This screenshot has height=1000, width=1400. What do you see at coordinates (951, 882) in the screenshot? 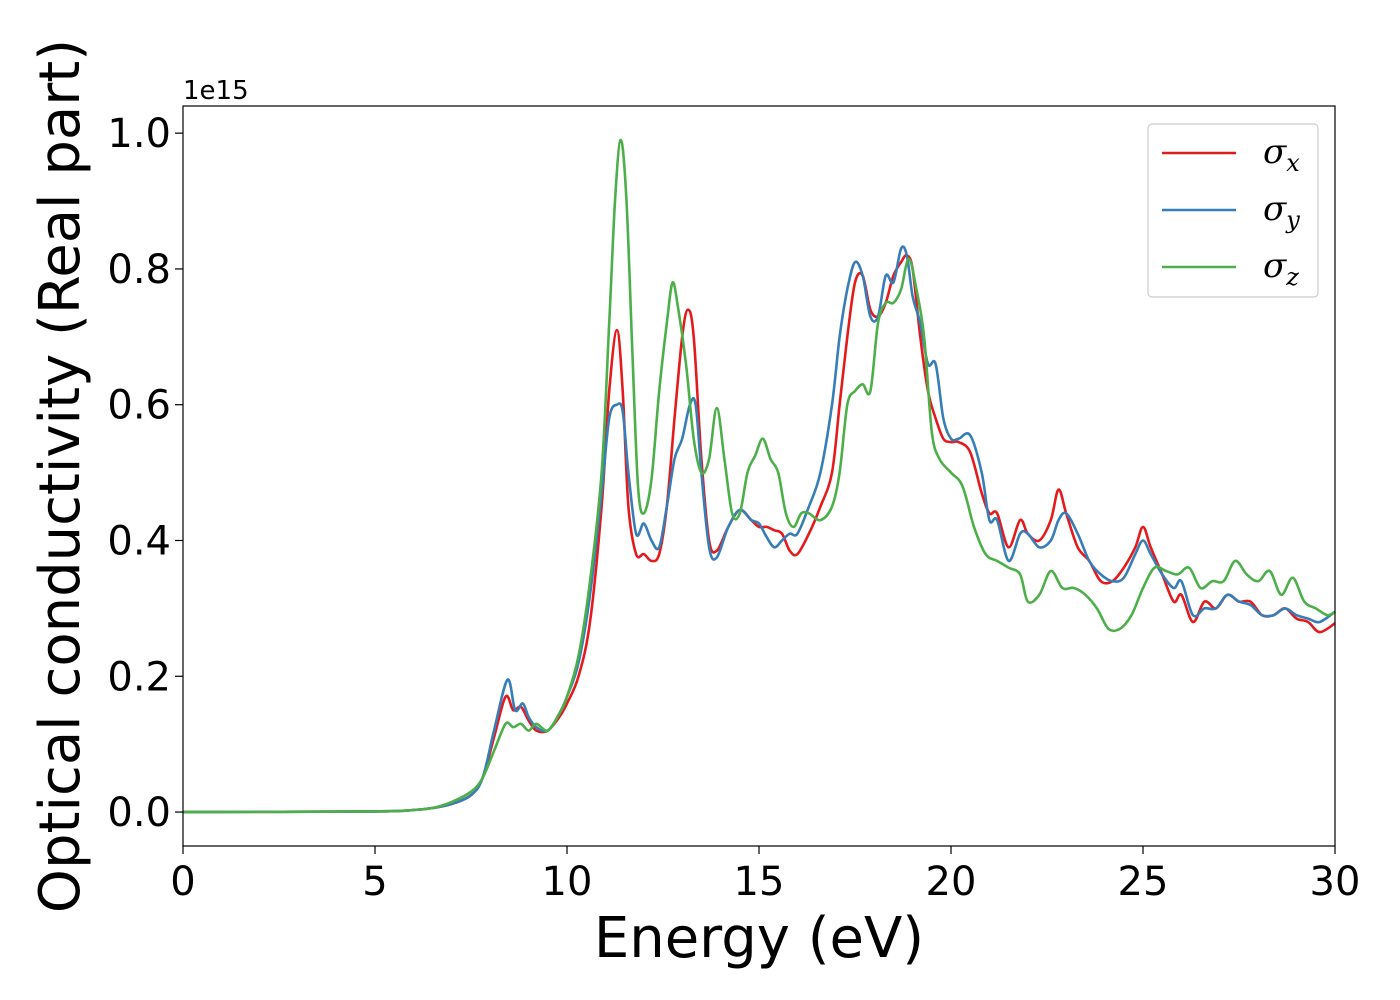
I see `x-tick-label: 20` at bounding box center [951, 882].